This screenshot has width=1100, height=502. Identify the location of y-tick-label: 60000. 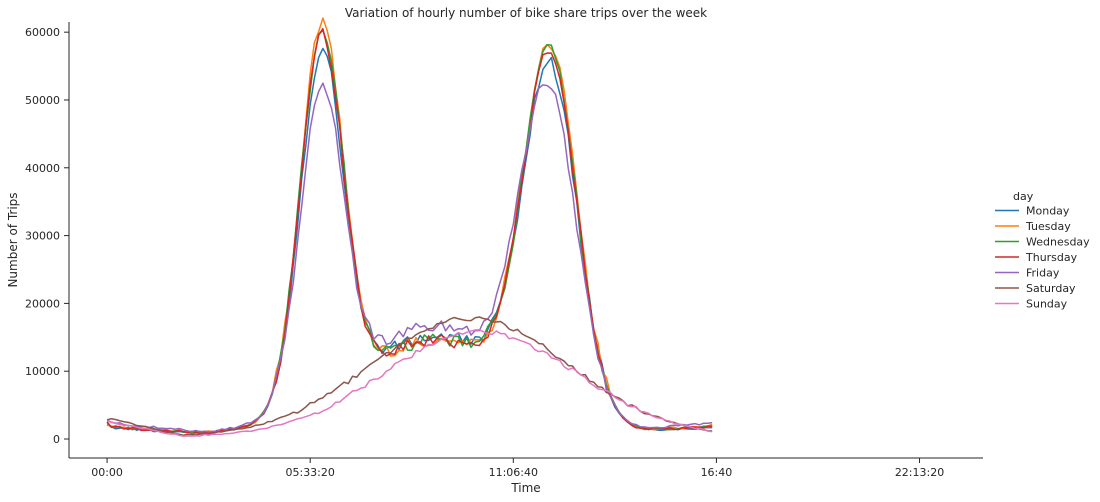
(42, 32).